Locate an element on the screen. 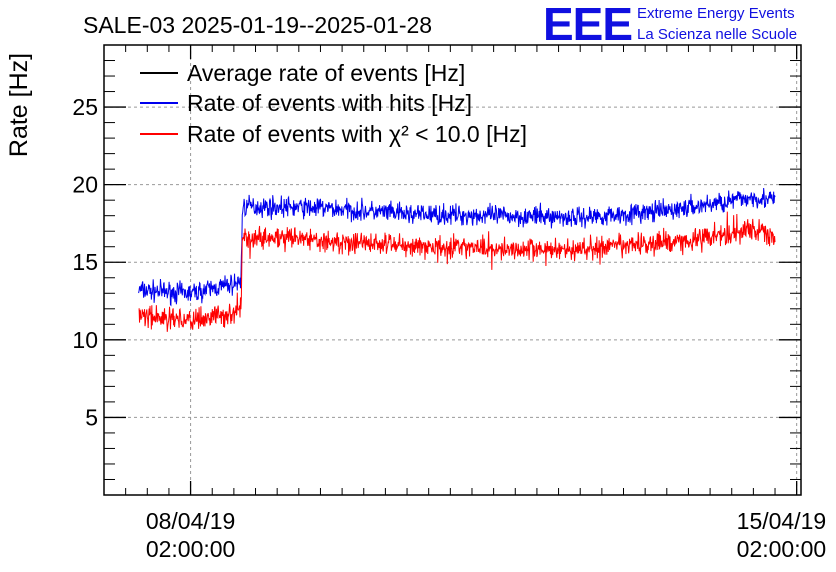 Image resolution: width=836 pixels, height=572 pixels. legend-label-2: Rate of events with χ² < 10.0 [Hz] is located at coordinates (357, 134).